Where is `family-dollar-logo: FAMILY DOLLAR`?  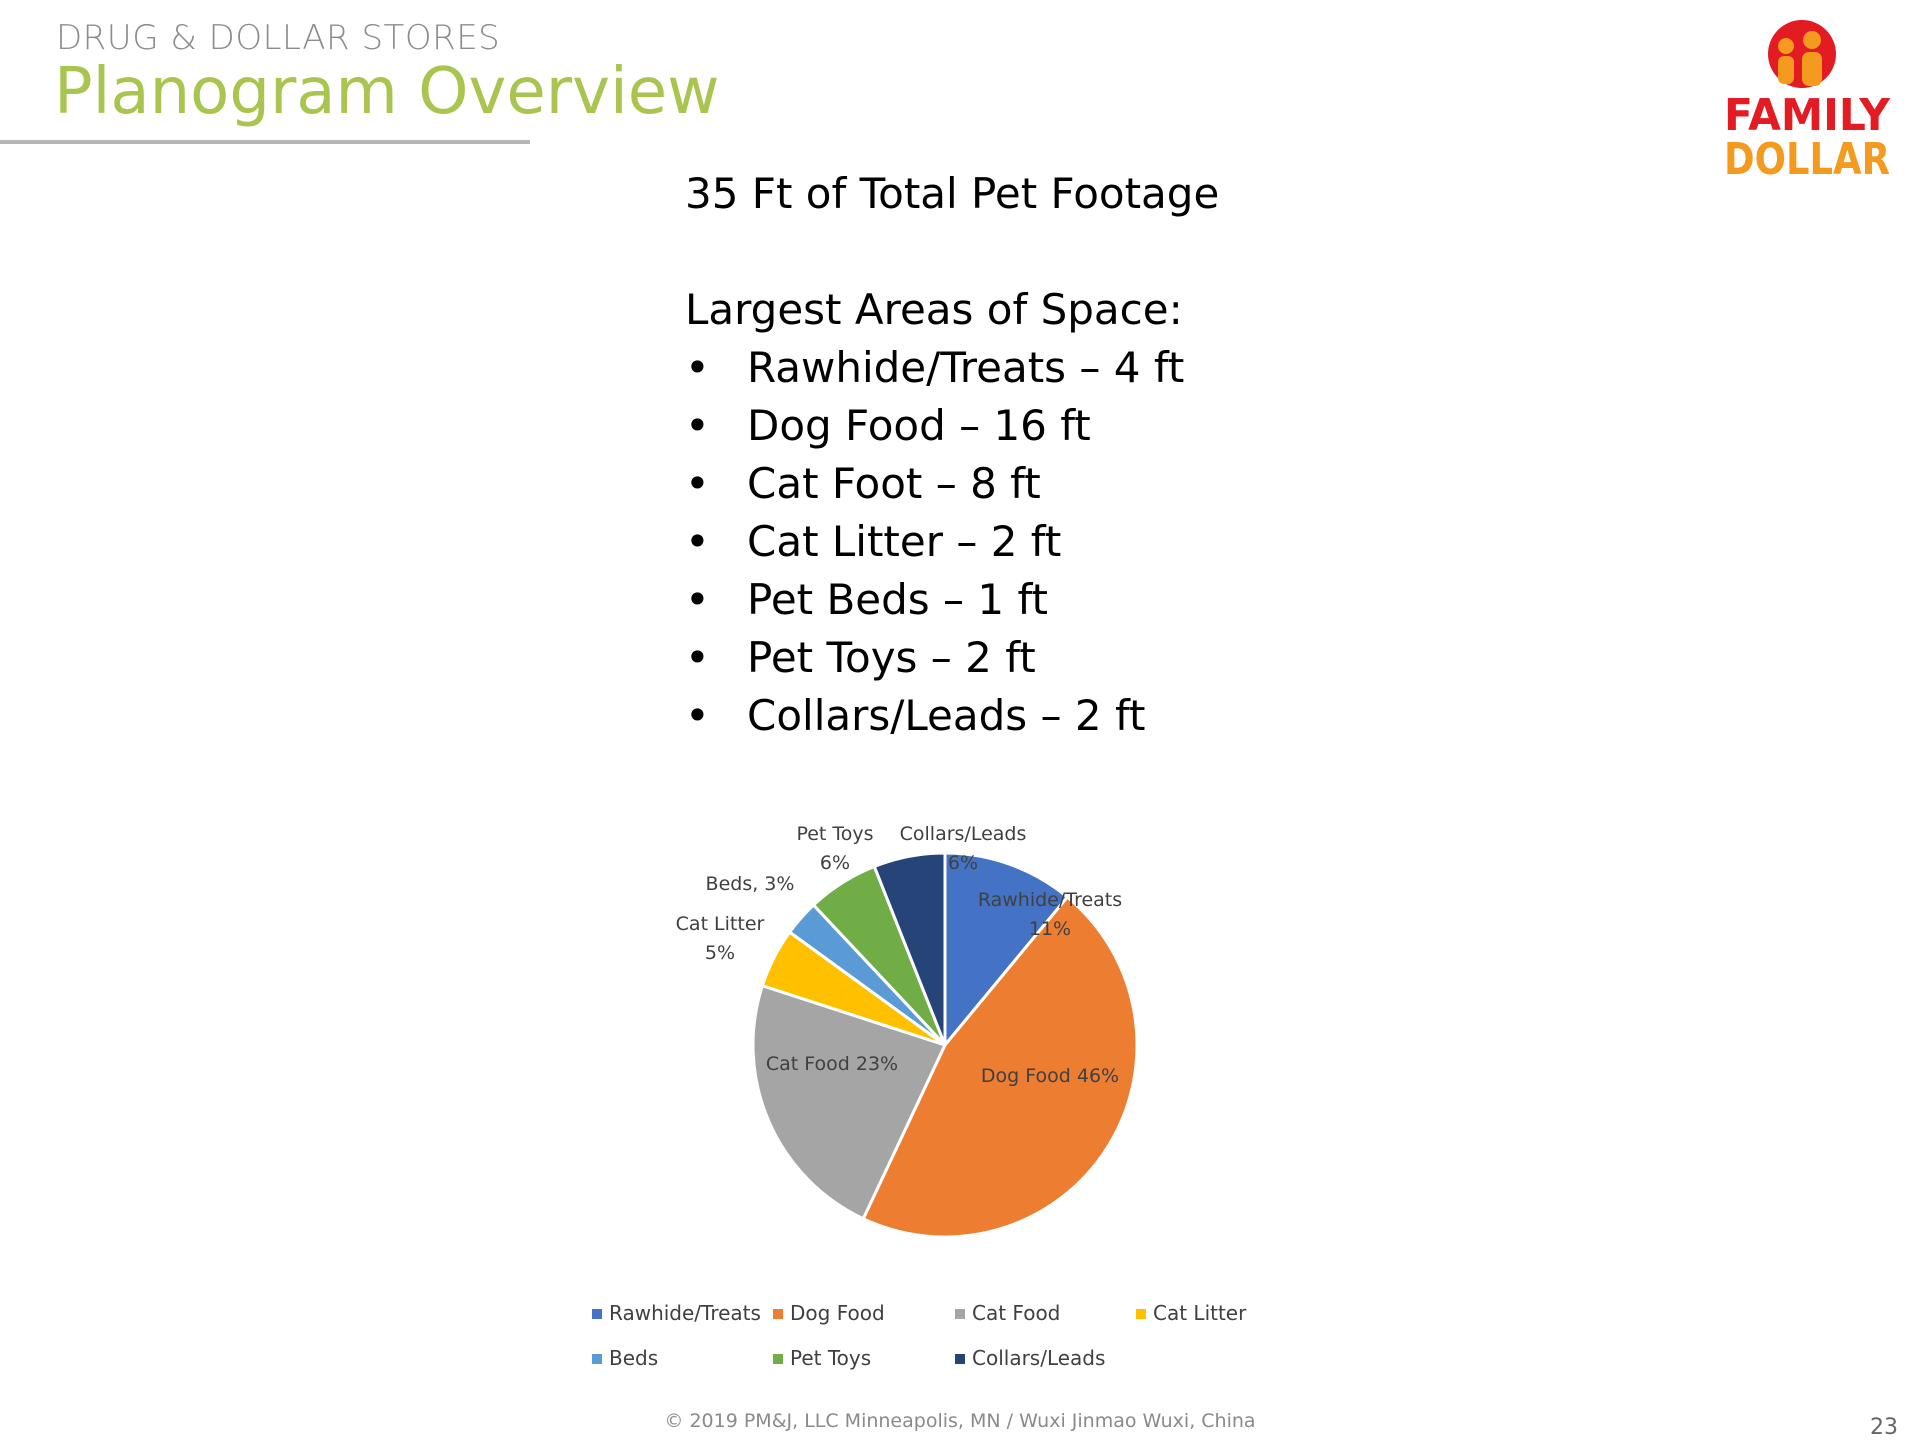 family-dollar-logo: FAMILY DOLLAR is located at coordinates (1807, 102).